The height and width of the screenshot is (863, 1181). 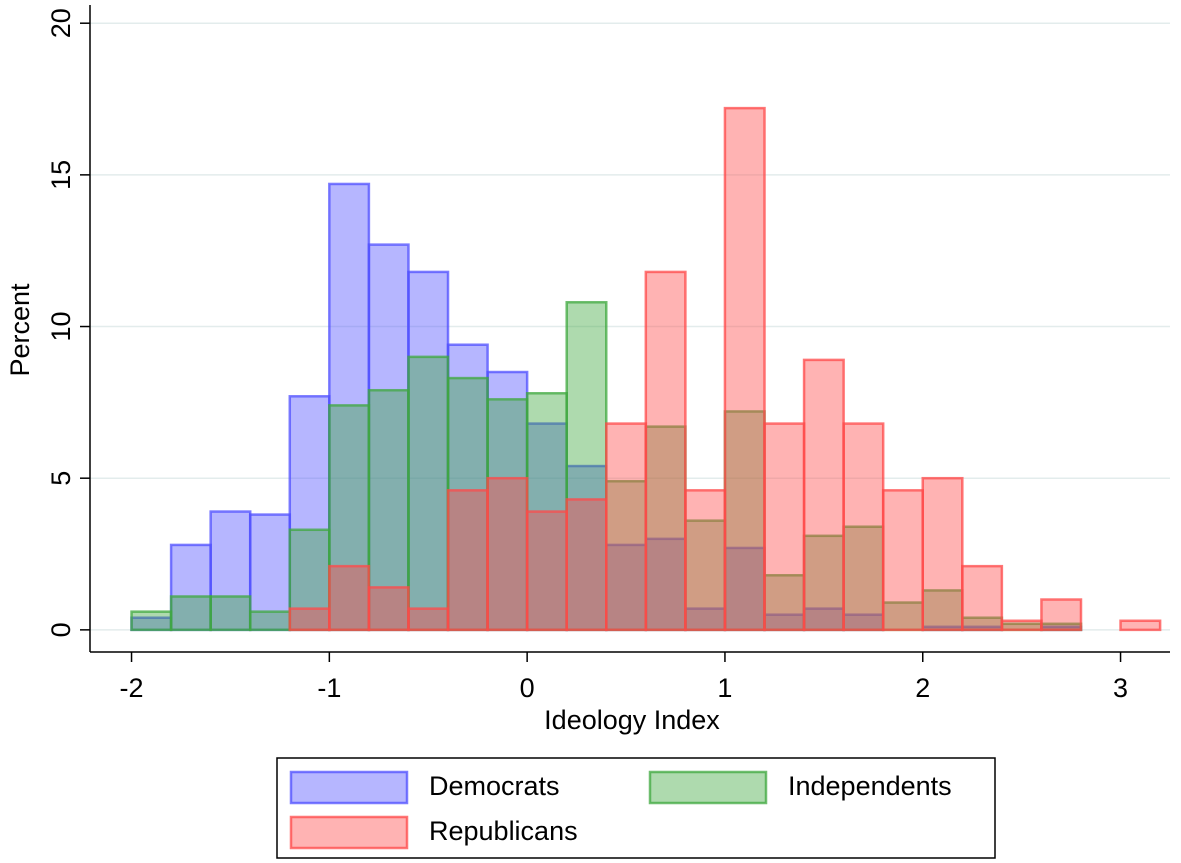 What do you see at coordinates (503, 831) in the screenshot?
I see `legend-label: Republicans` at bounding box center [503, 831].